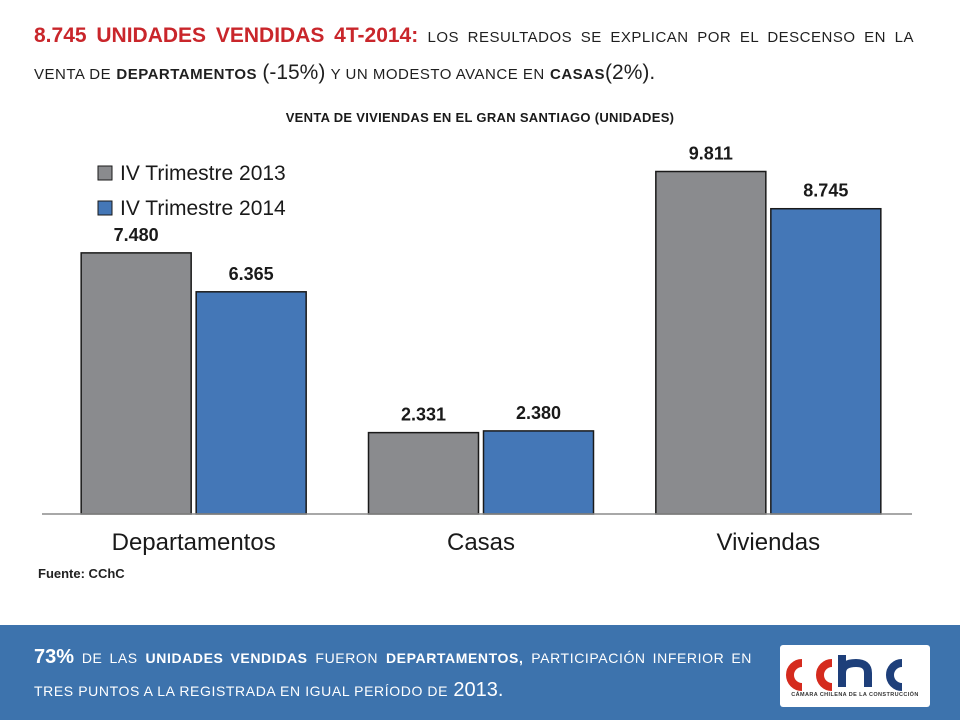 The width and height of the screenshot is (960, 720). What do you see at coordinates (187, 74) in the screenshot?
I see `headline-bold-1: DEPARTAMENTOS` at bounding box center [187, 74].